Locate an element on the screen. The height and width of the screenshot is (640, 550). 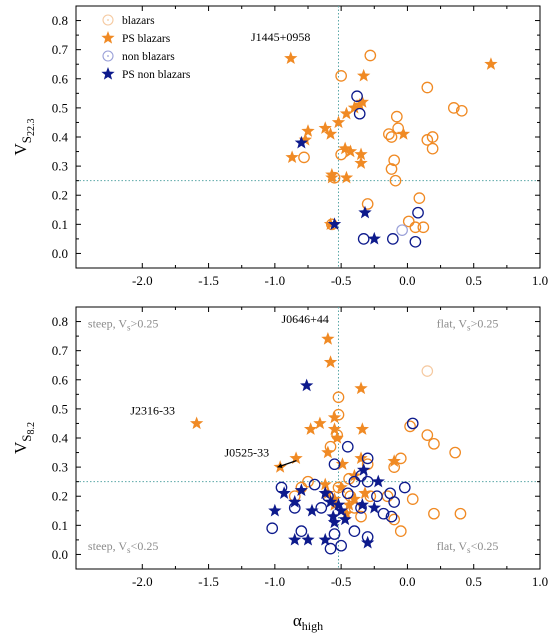
annotation-label: J0525-33 is located at coordinates (246, 453).